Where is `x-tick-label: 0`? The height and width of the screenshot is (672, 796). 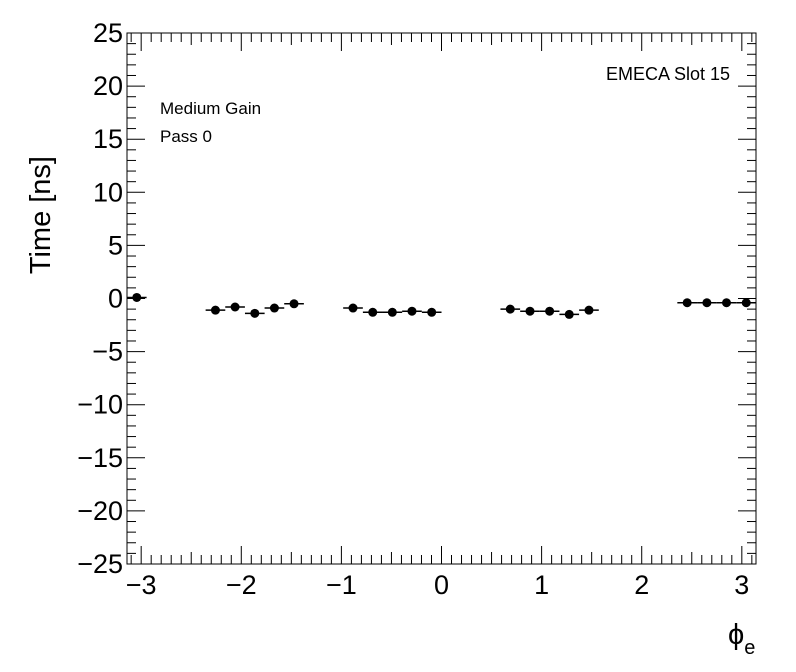 x-tick-label: 0 is located at coordinates (441, 585).